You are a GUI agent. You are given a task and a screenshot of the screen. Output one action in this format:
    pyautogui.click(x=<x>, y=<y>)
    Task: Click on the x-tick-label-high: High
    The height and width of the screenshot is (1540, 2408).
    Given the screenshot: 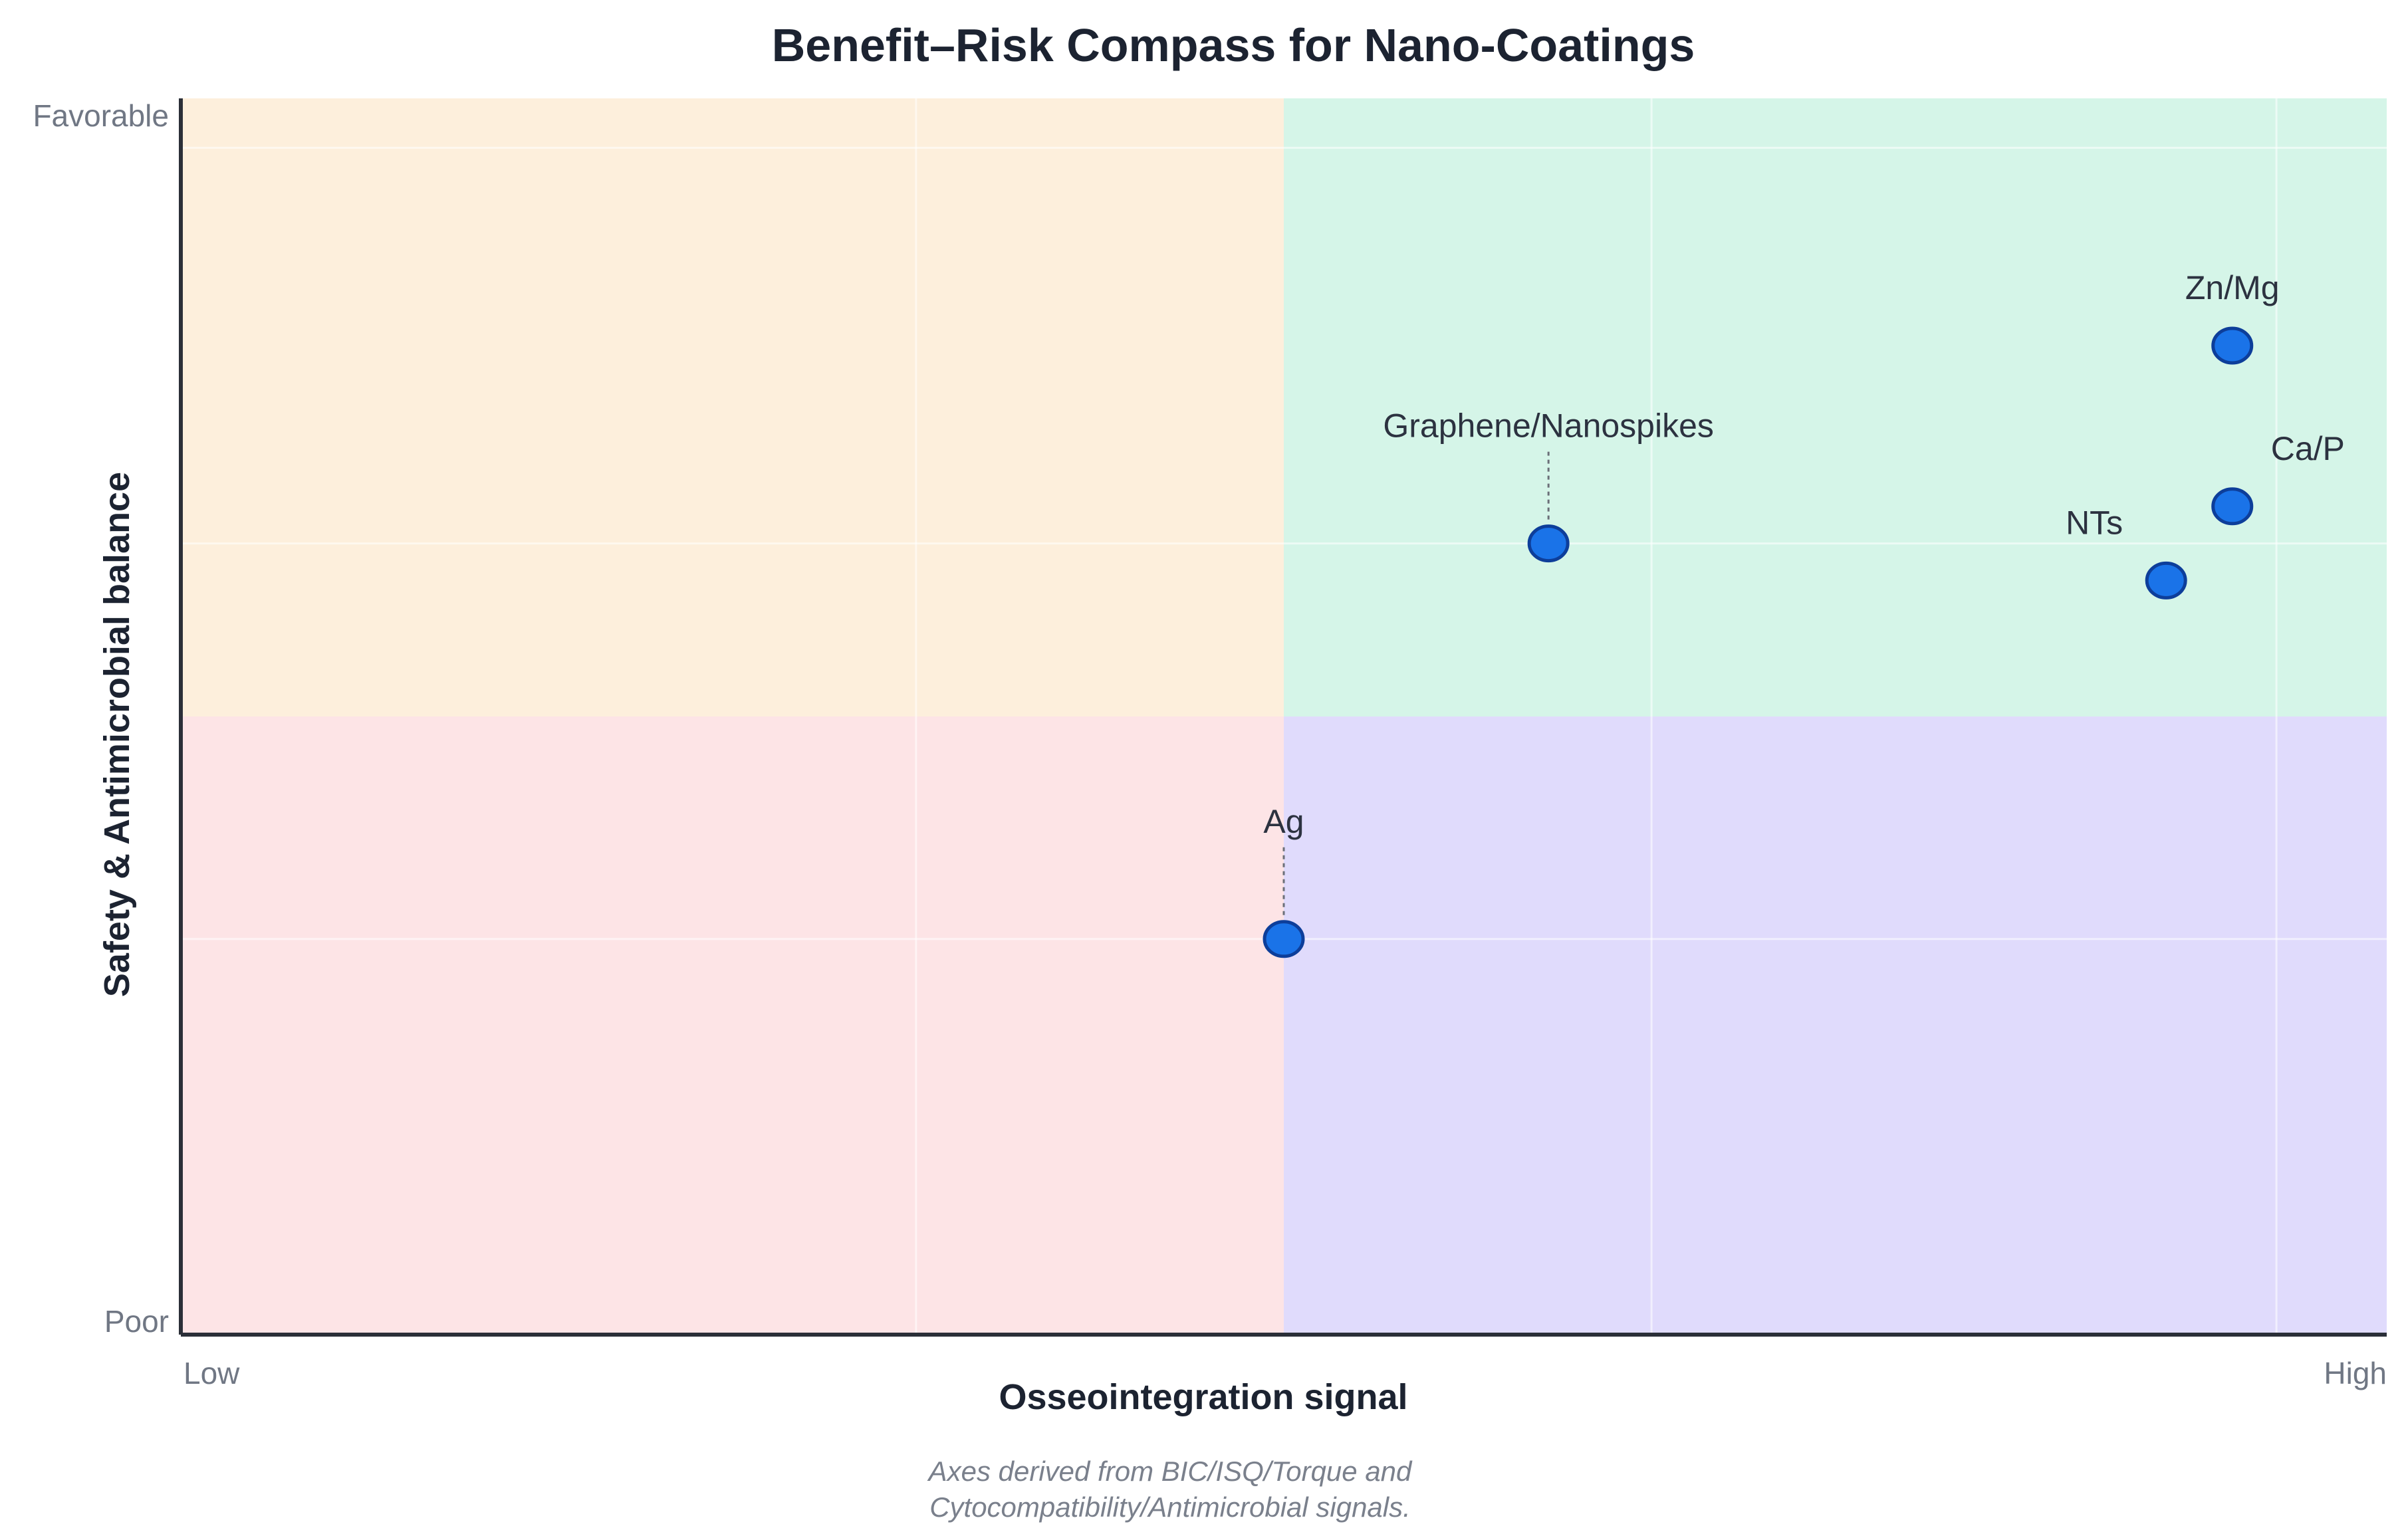 What is the action you would take?
    pyautogui.click(x=2355, y=1373)
    